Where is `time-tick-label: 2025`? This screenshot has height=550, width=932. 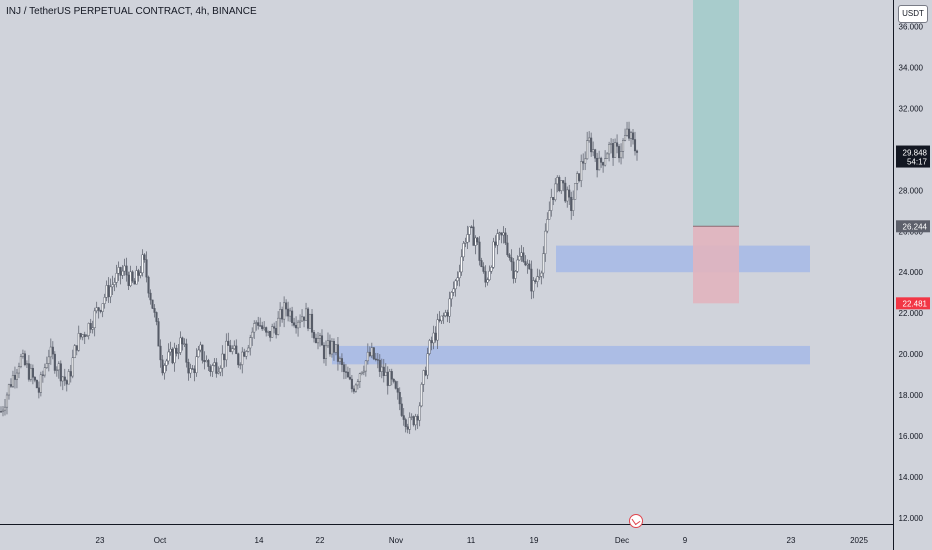
time-tick-label: 2025 is located at coordinates (859, 540).